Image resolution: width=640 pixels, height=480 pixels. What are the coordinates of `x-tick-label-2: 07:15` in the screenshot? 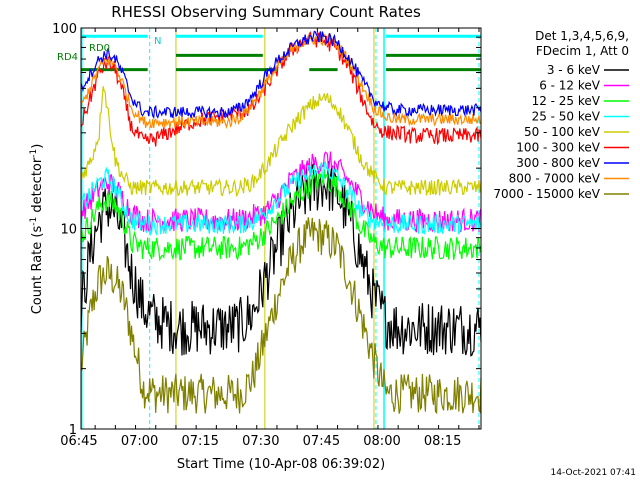 It's located at (199, 441).